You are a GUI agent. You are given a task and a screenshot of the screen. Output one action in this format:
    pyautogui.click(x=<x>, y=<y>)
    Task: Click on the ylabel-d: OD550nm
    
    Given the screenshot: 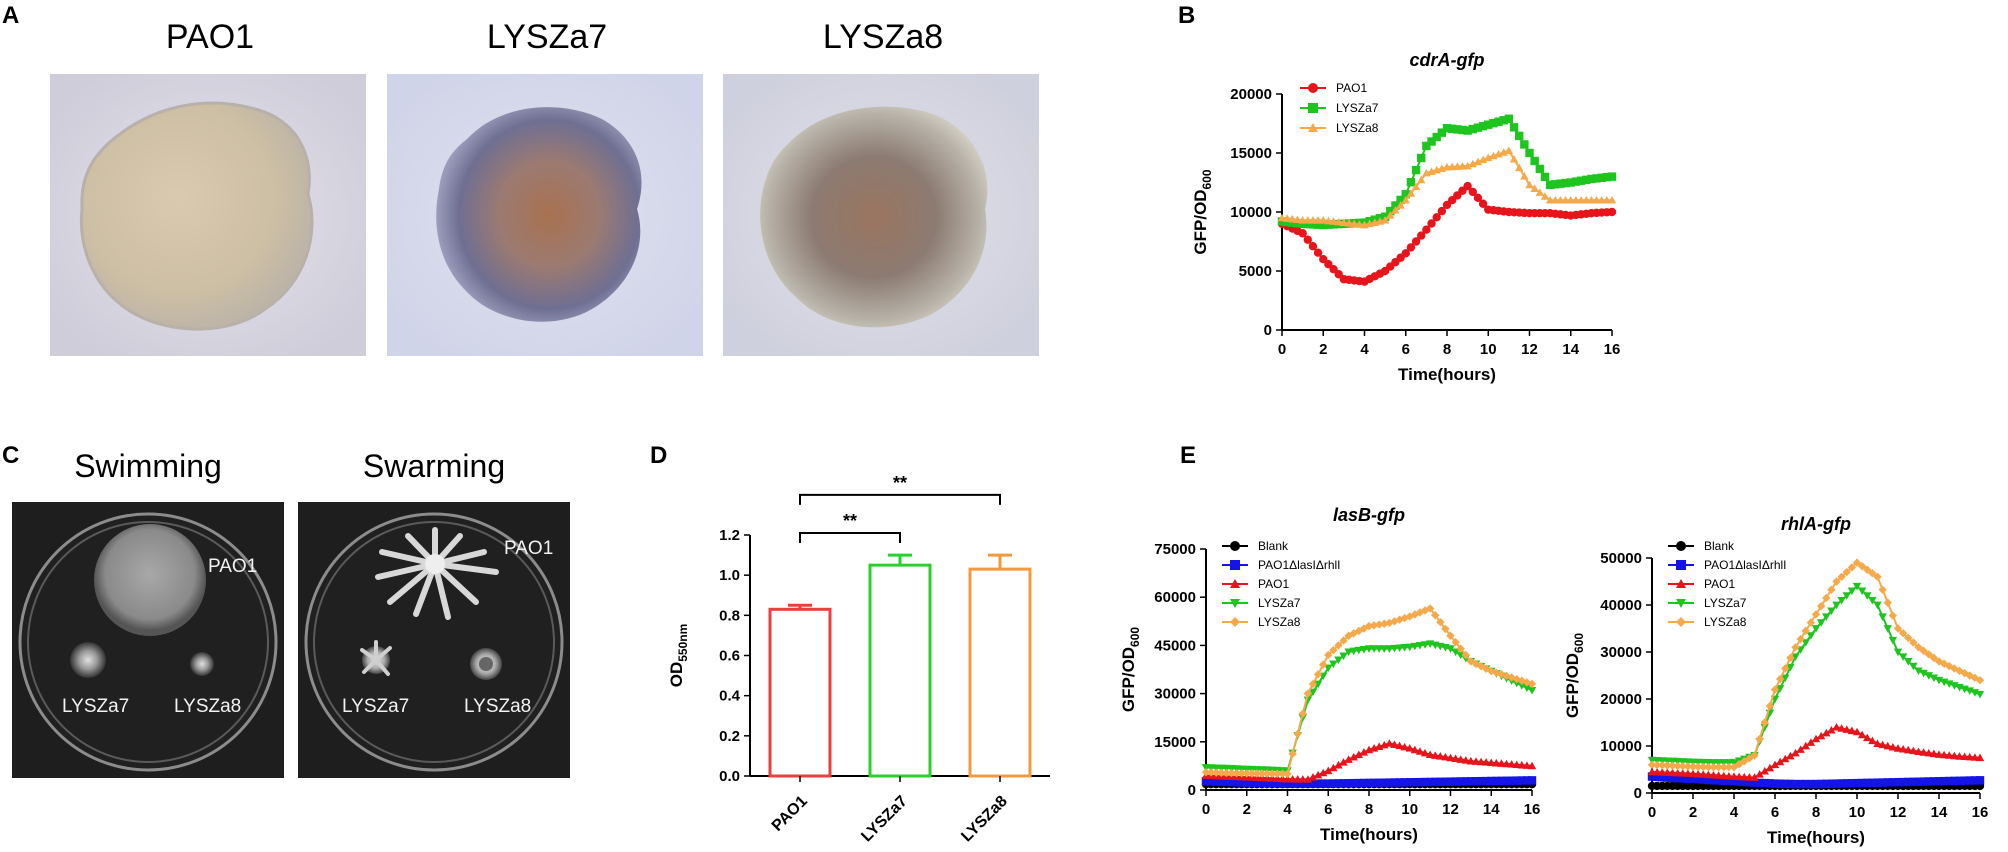 What is the action you would take?
    pyautogui.click(x=678, y=656)
    